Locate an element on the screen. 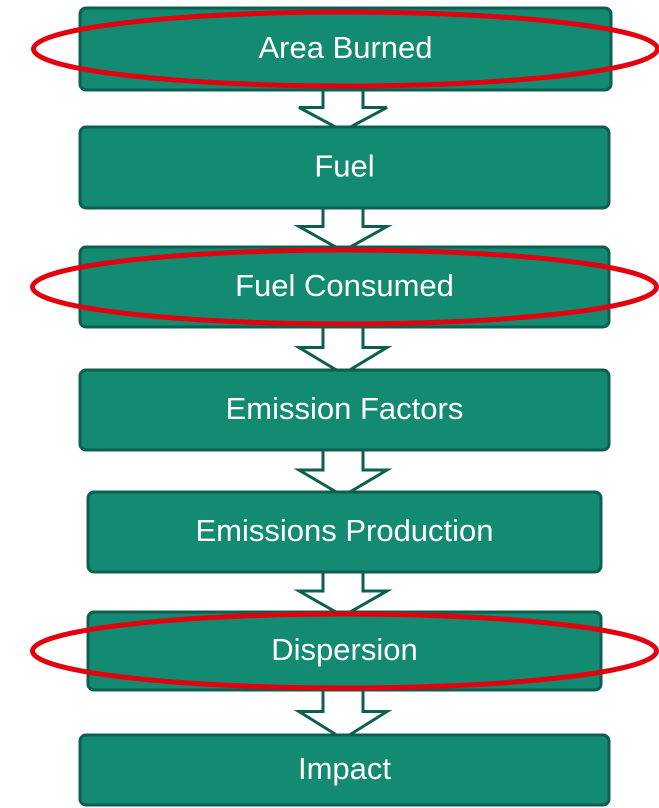 Image resolution: width=659 pixels, height=808 pixels. step-label: Area Burned is located at coordinates (345, 47).